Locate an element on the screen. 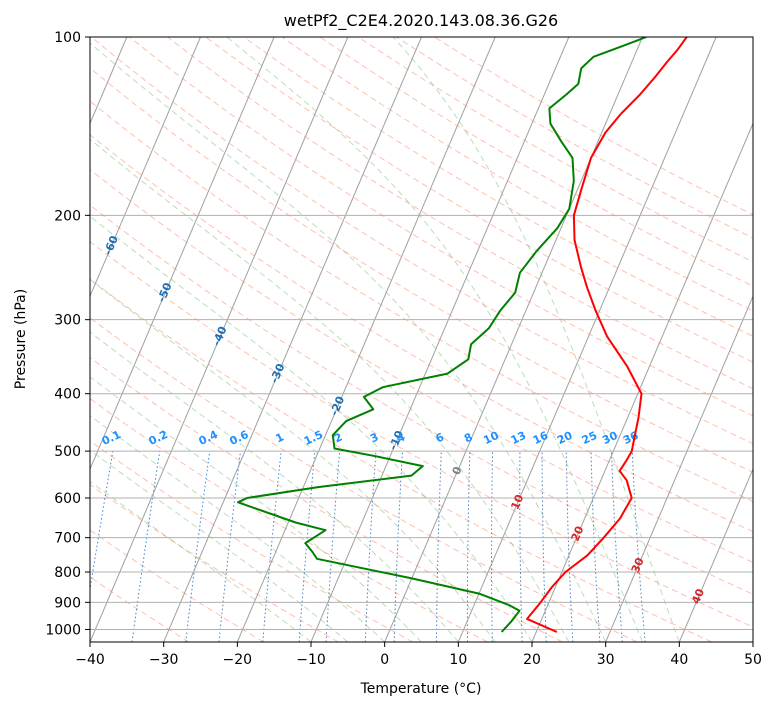 The image size is (775, 708). isotherm-label: 20 is located at coordinates (578, 533).